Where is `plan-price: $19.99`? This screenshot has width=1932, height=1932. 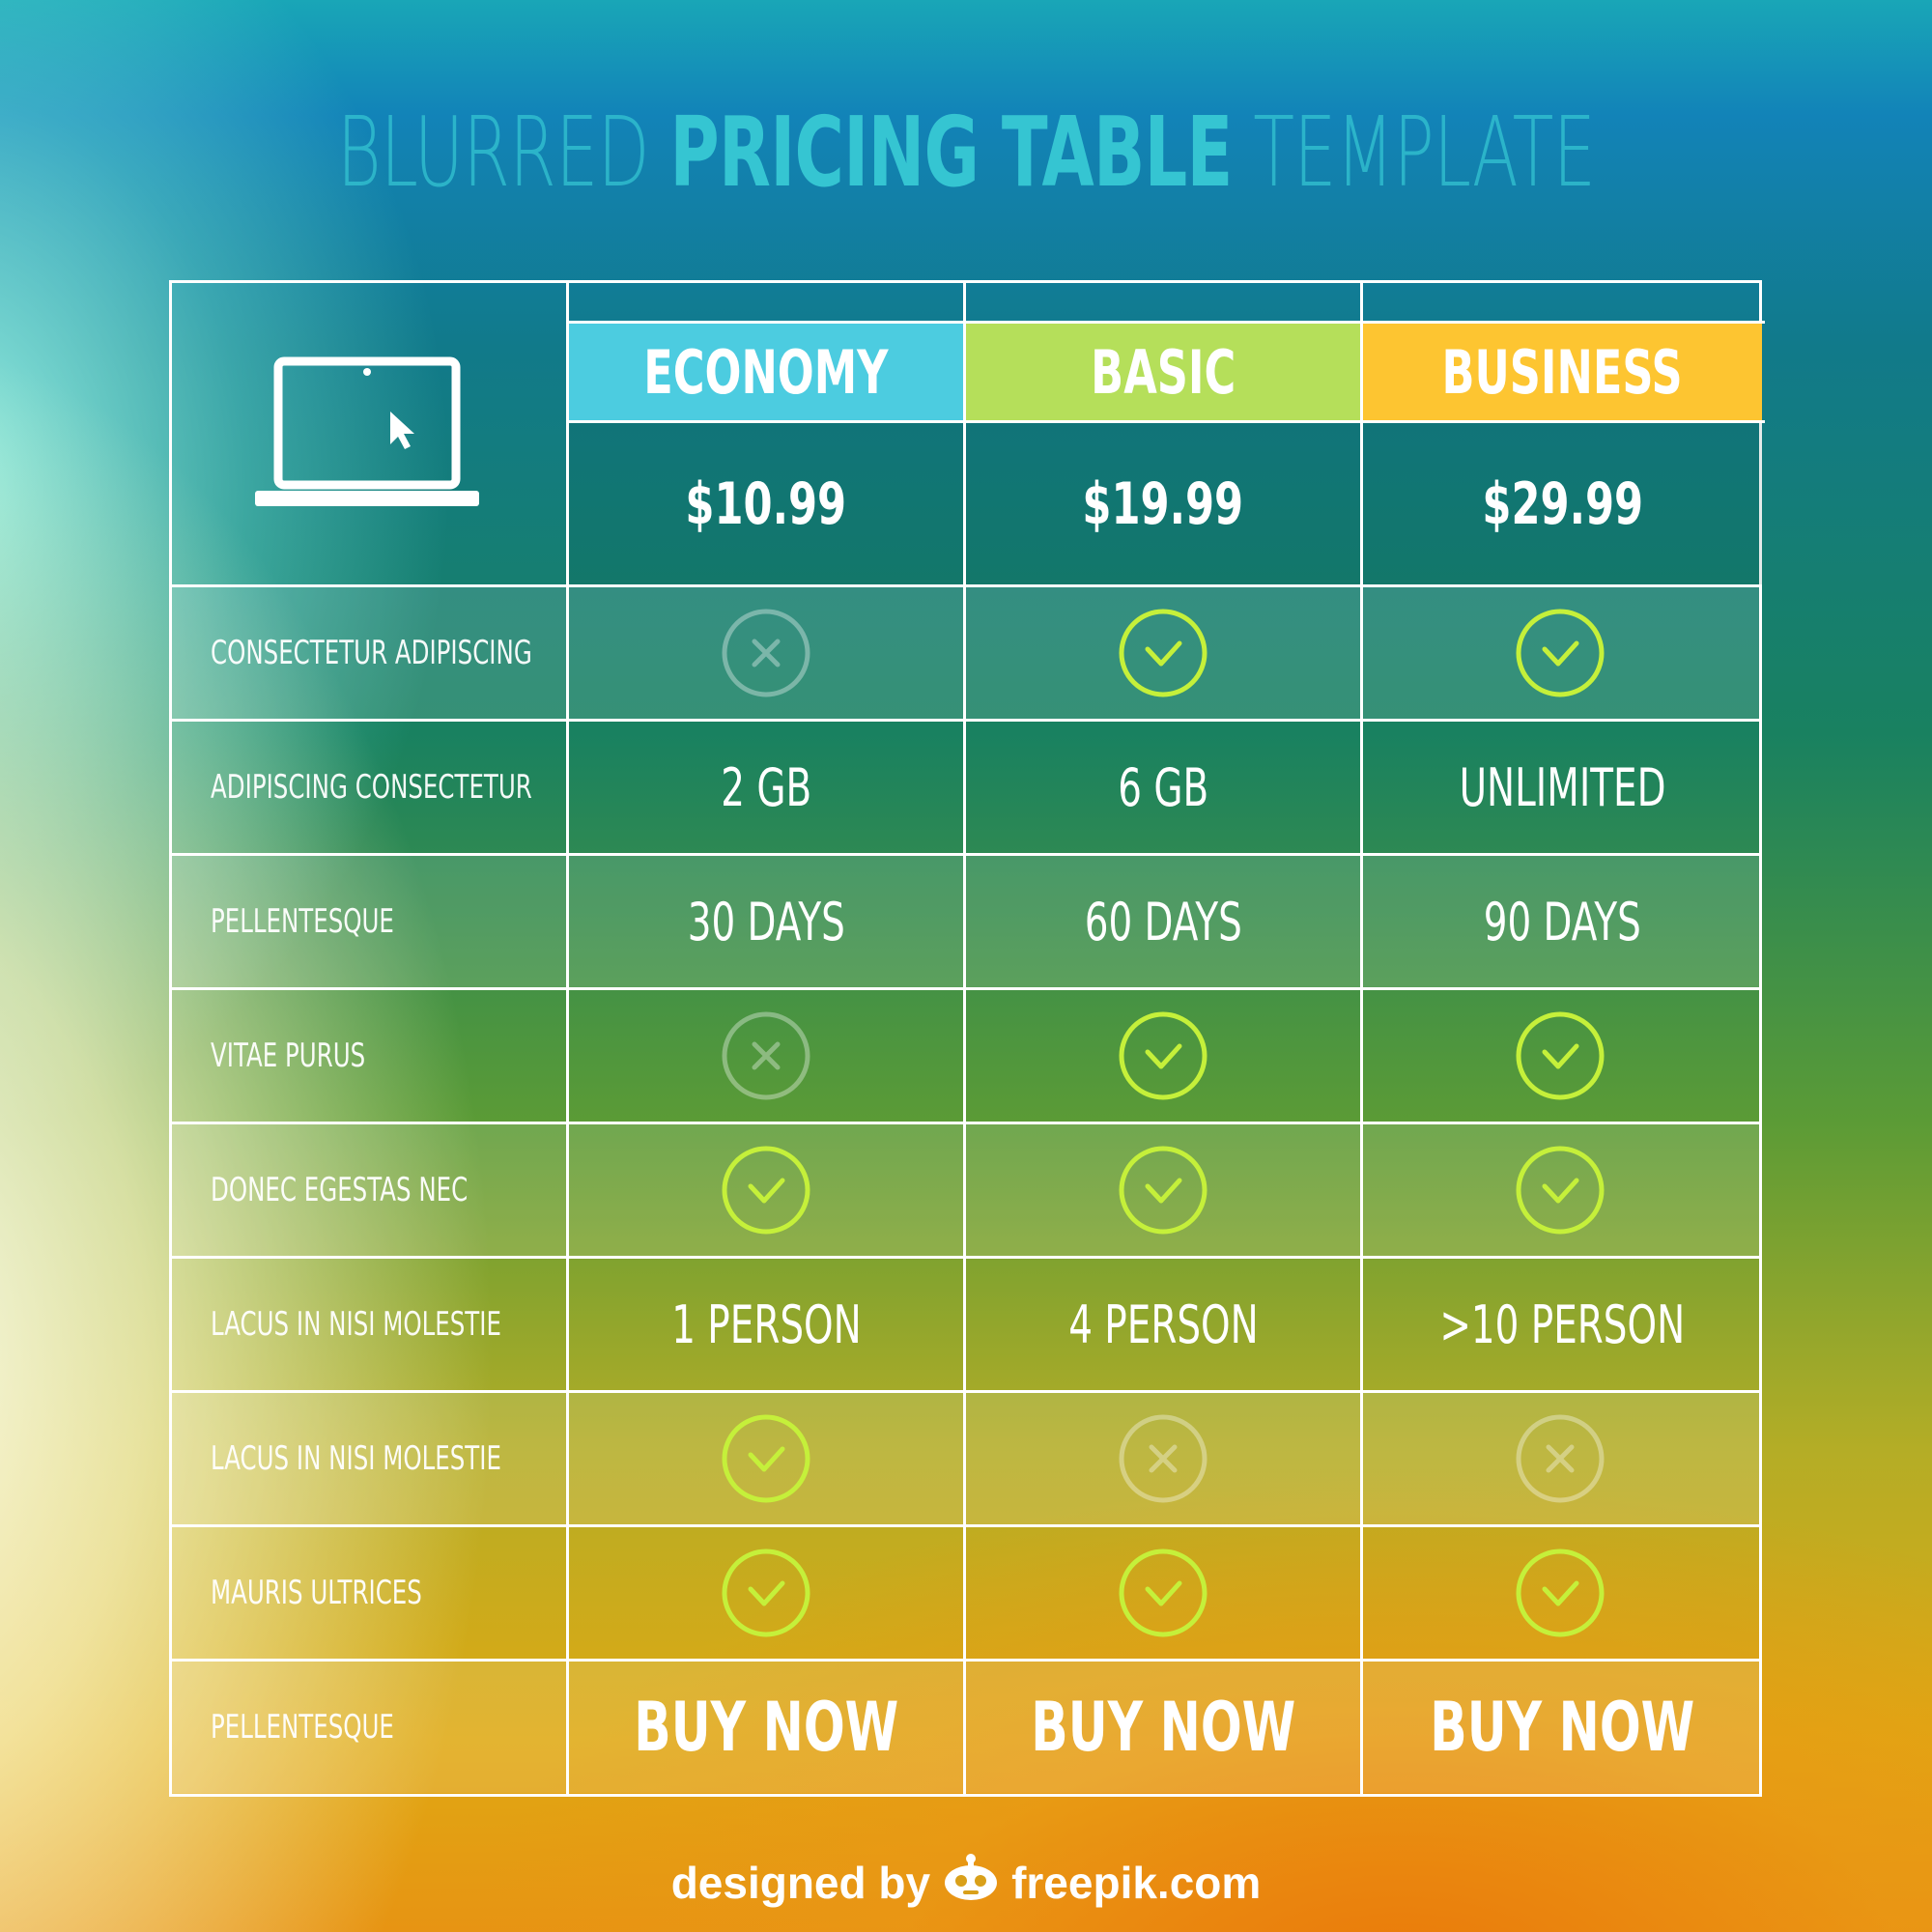 plan-price: $19.99 is located at coordinates (1163, 503).